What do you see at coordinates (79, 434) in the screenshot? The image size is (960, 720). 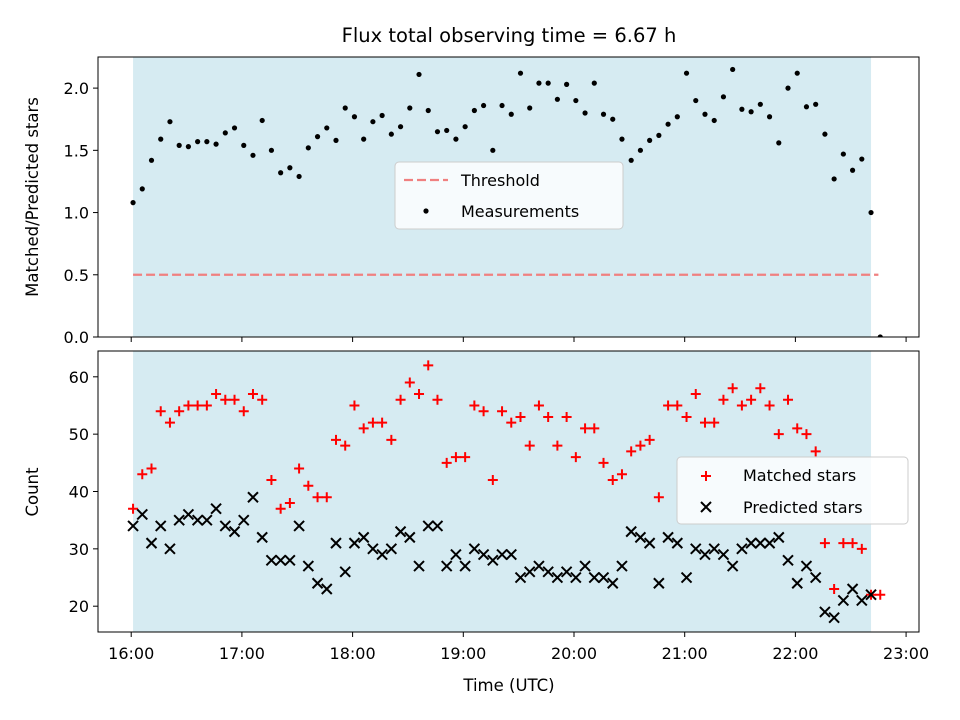 I see `y-tick-label: 50` at bounding box center [79, 434].